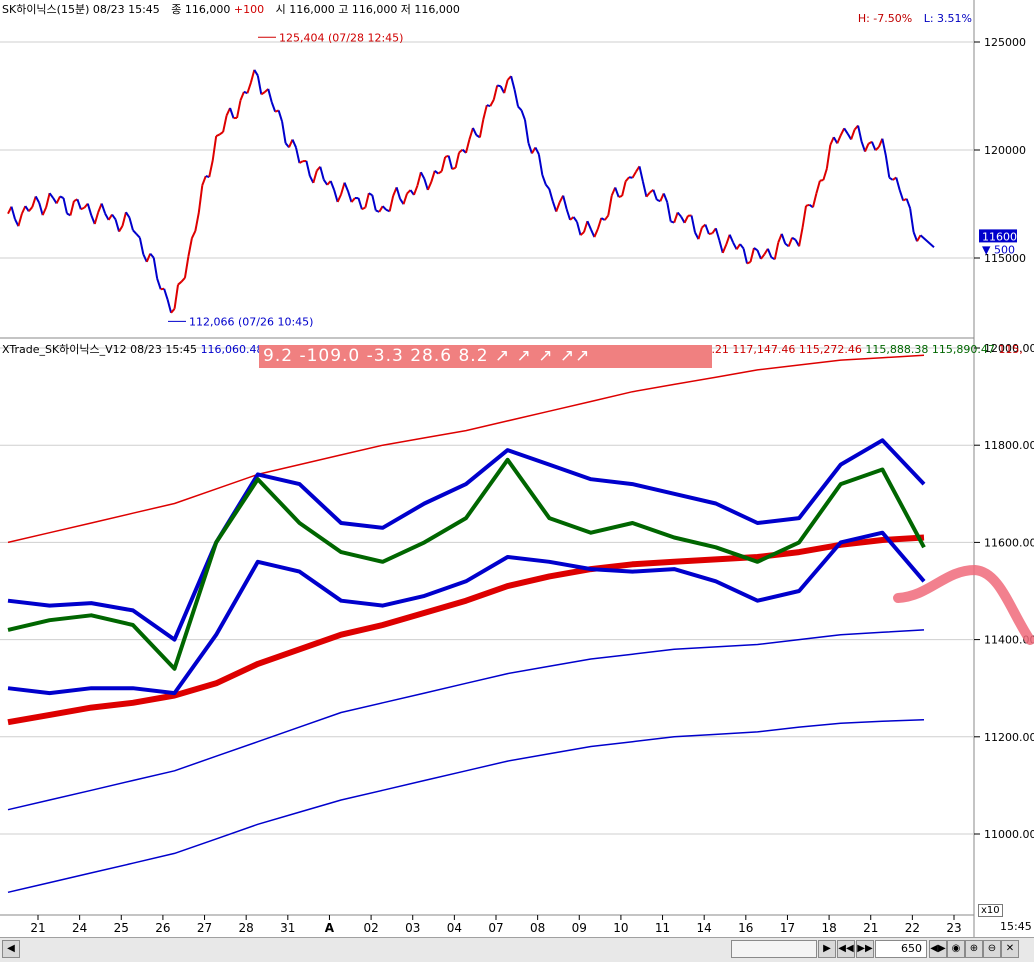  What do you see at coordinates (992, 949) in the screenshot?
I see `zoom-out-icon: ⊖` at bounding box center [992, 949].